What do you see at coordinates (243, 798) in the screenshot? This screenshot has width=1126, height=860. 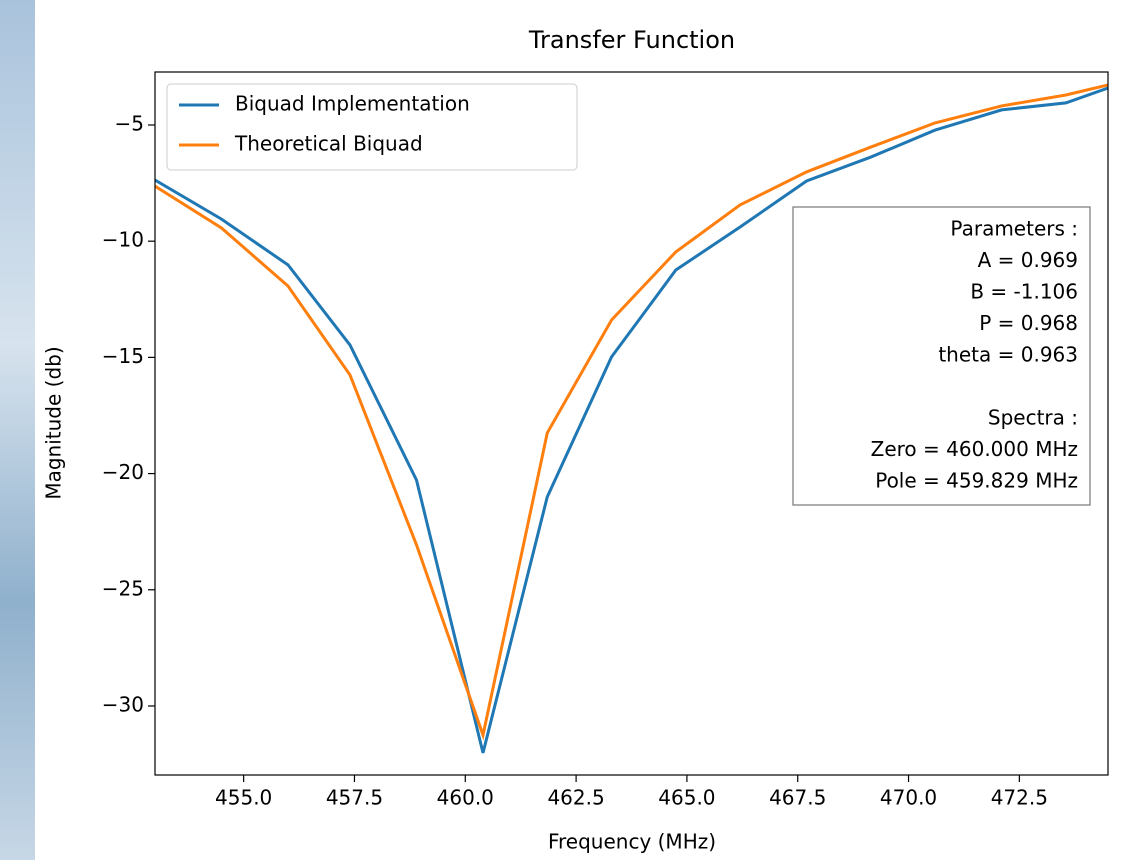 I see `x-tick-label: 455.0` at bounding box center [243, 798].